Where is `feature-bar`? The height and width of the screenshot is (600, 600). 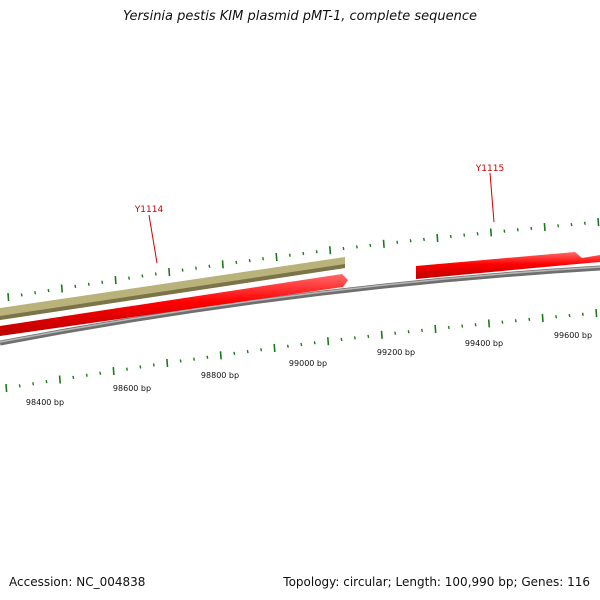
feature-bar is located at coordinates (172, 288).